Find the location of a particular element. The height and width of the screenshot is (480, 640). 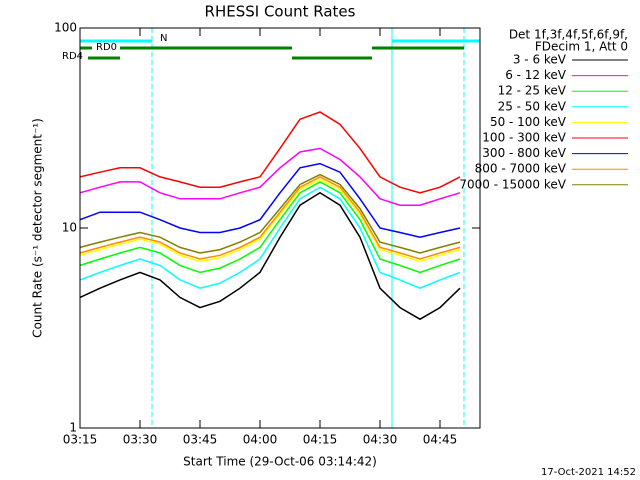

x-tick-label: 03:15 is located at coordinates (80, 440).